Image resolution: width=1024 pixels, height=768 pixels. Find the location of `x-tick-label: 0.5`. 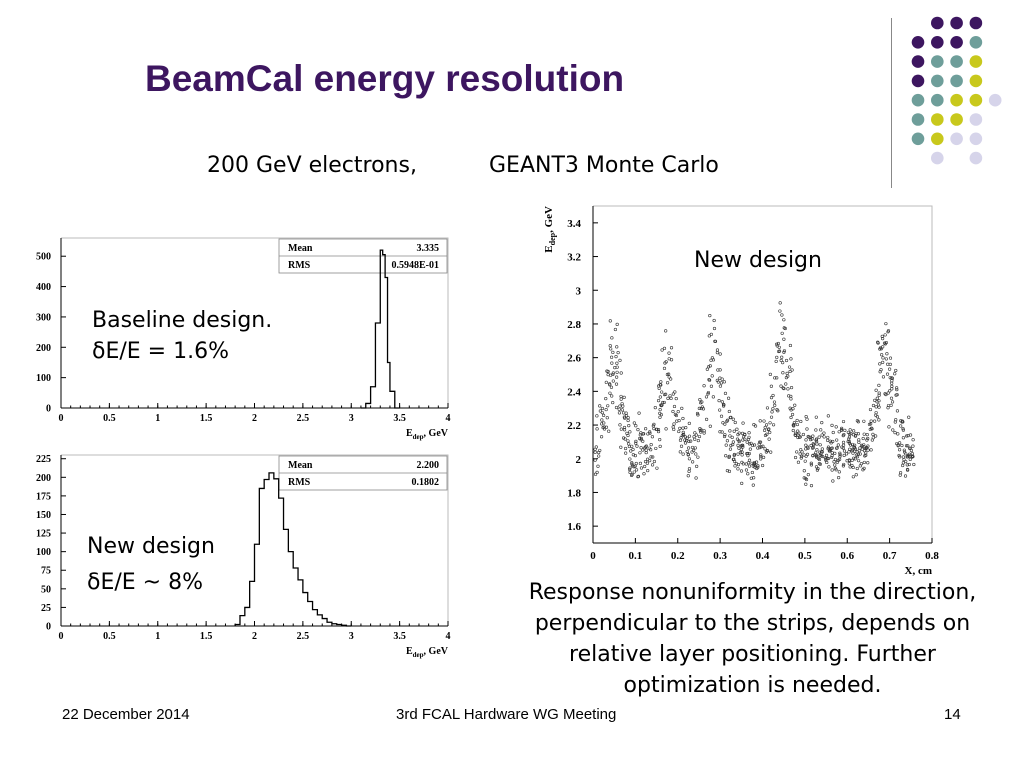

x-tick-label: 0.5 is located at coordinates (805, 556).